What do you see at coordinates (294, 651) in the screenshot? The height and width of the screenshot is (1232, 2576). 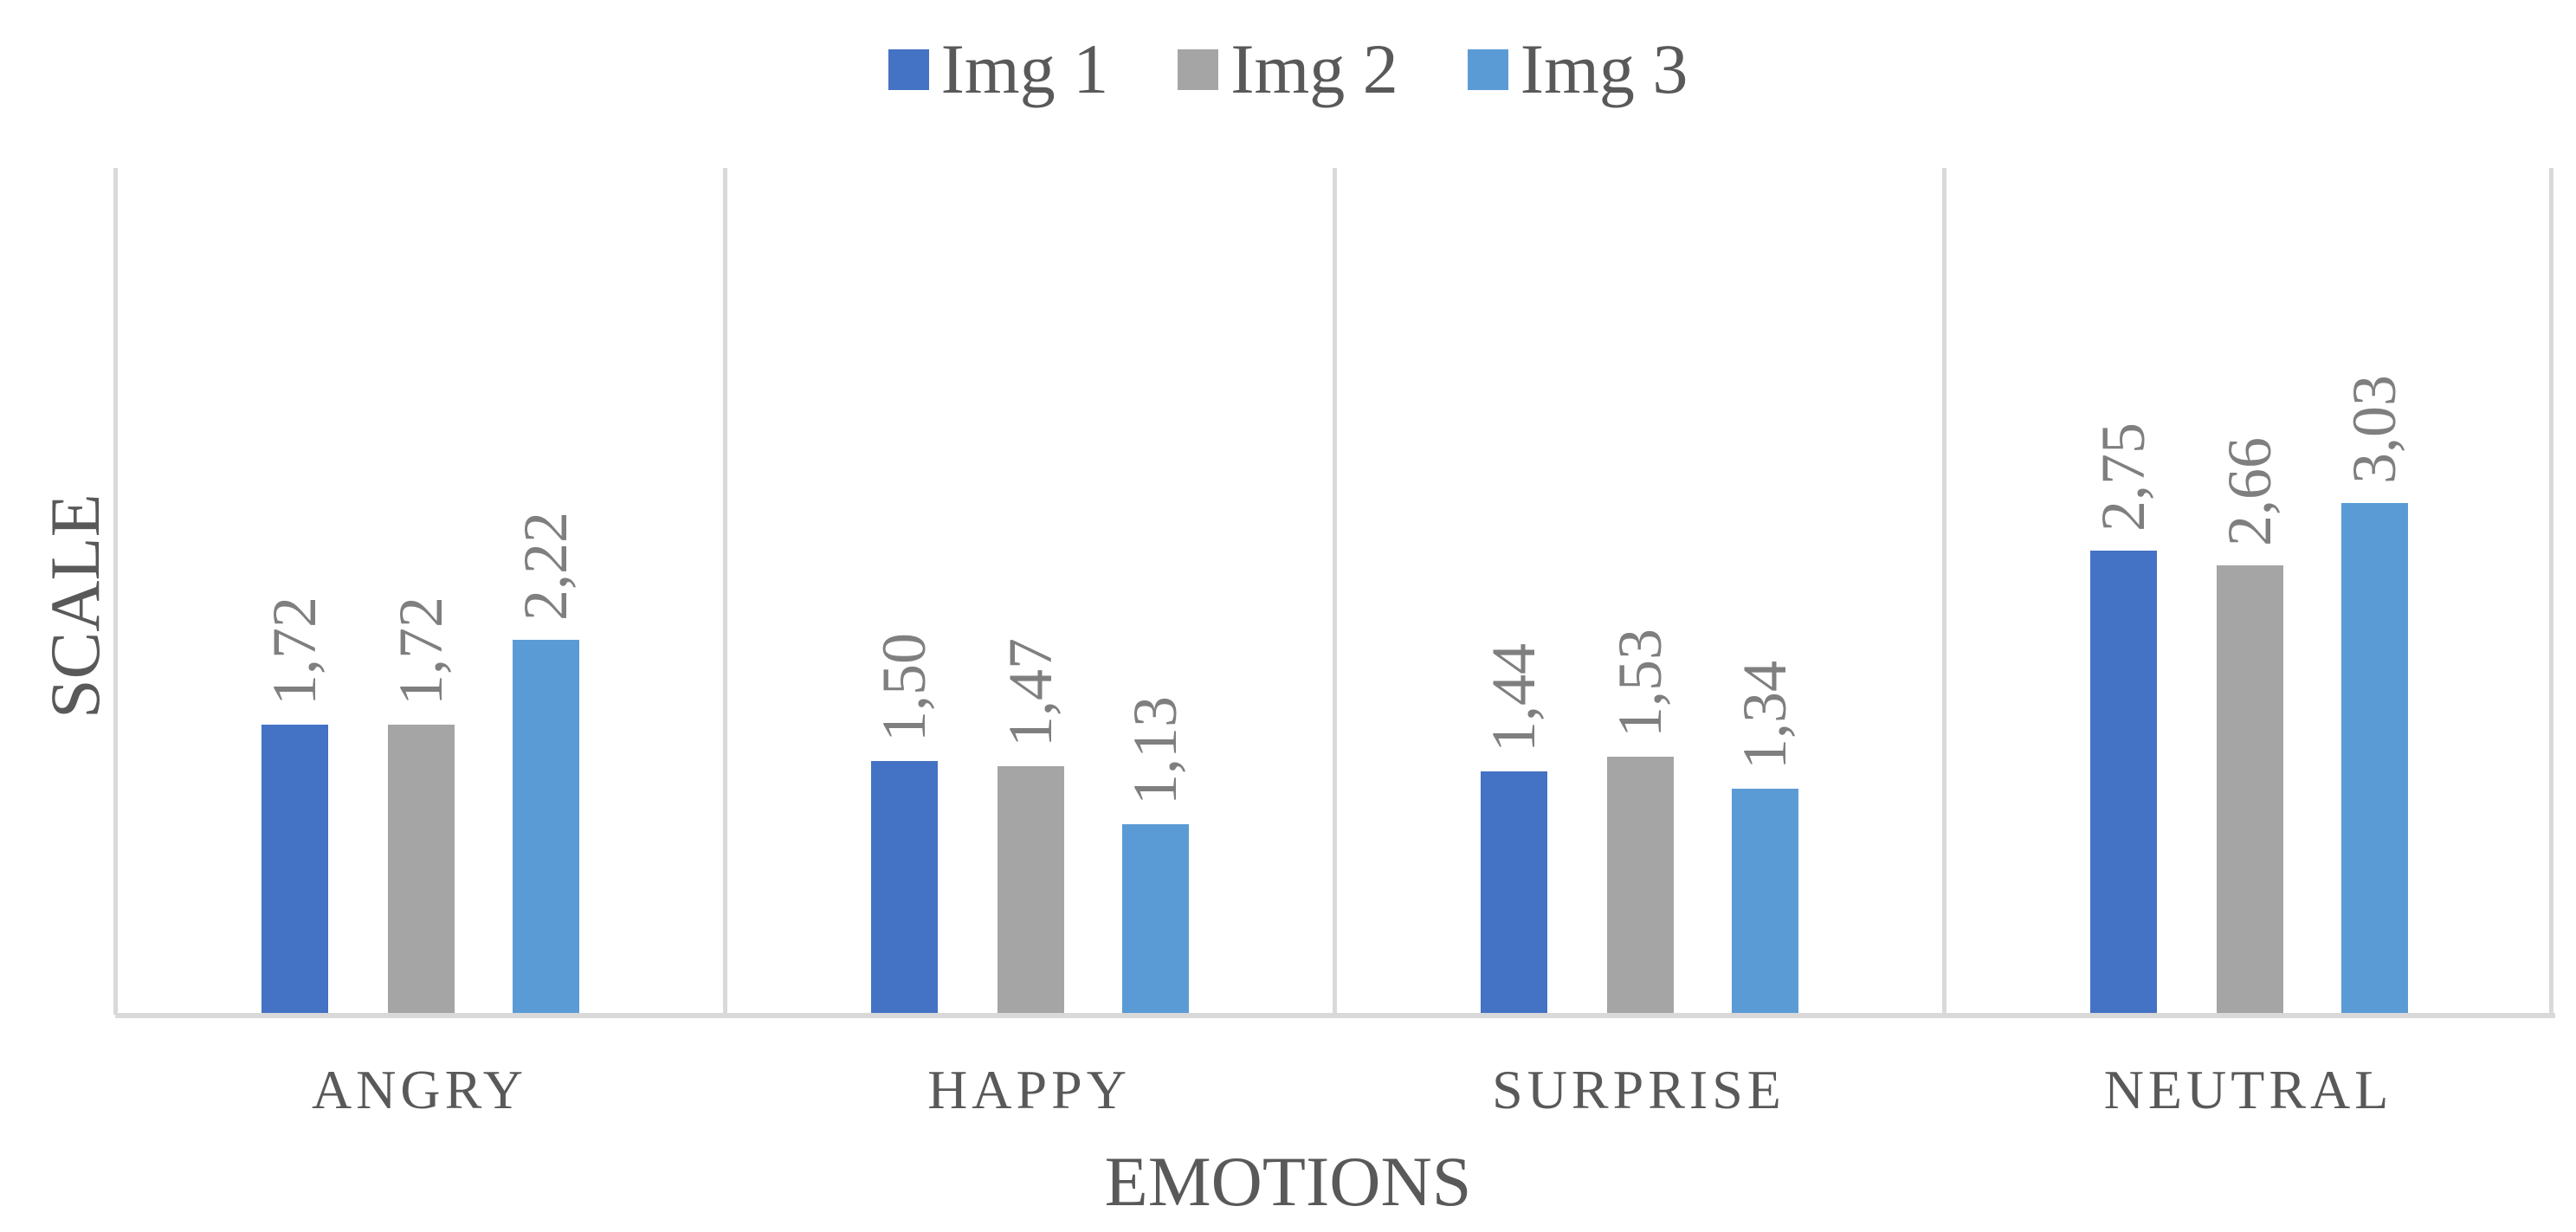 I see `data-label-angry-img1: 1,72` at bounding box center [294, 651].